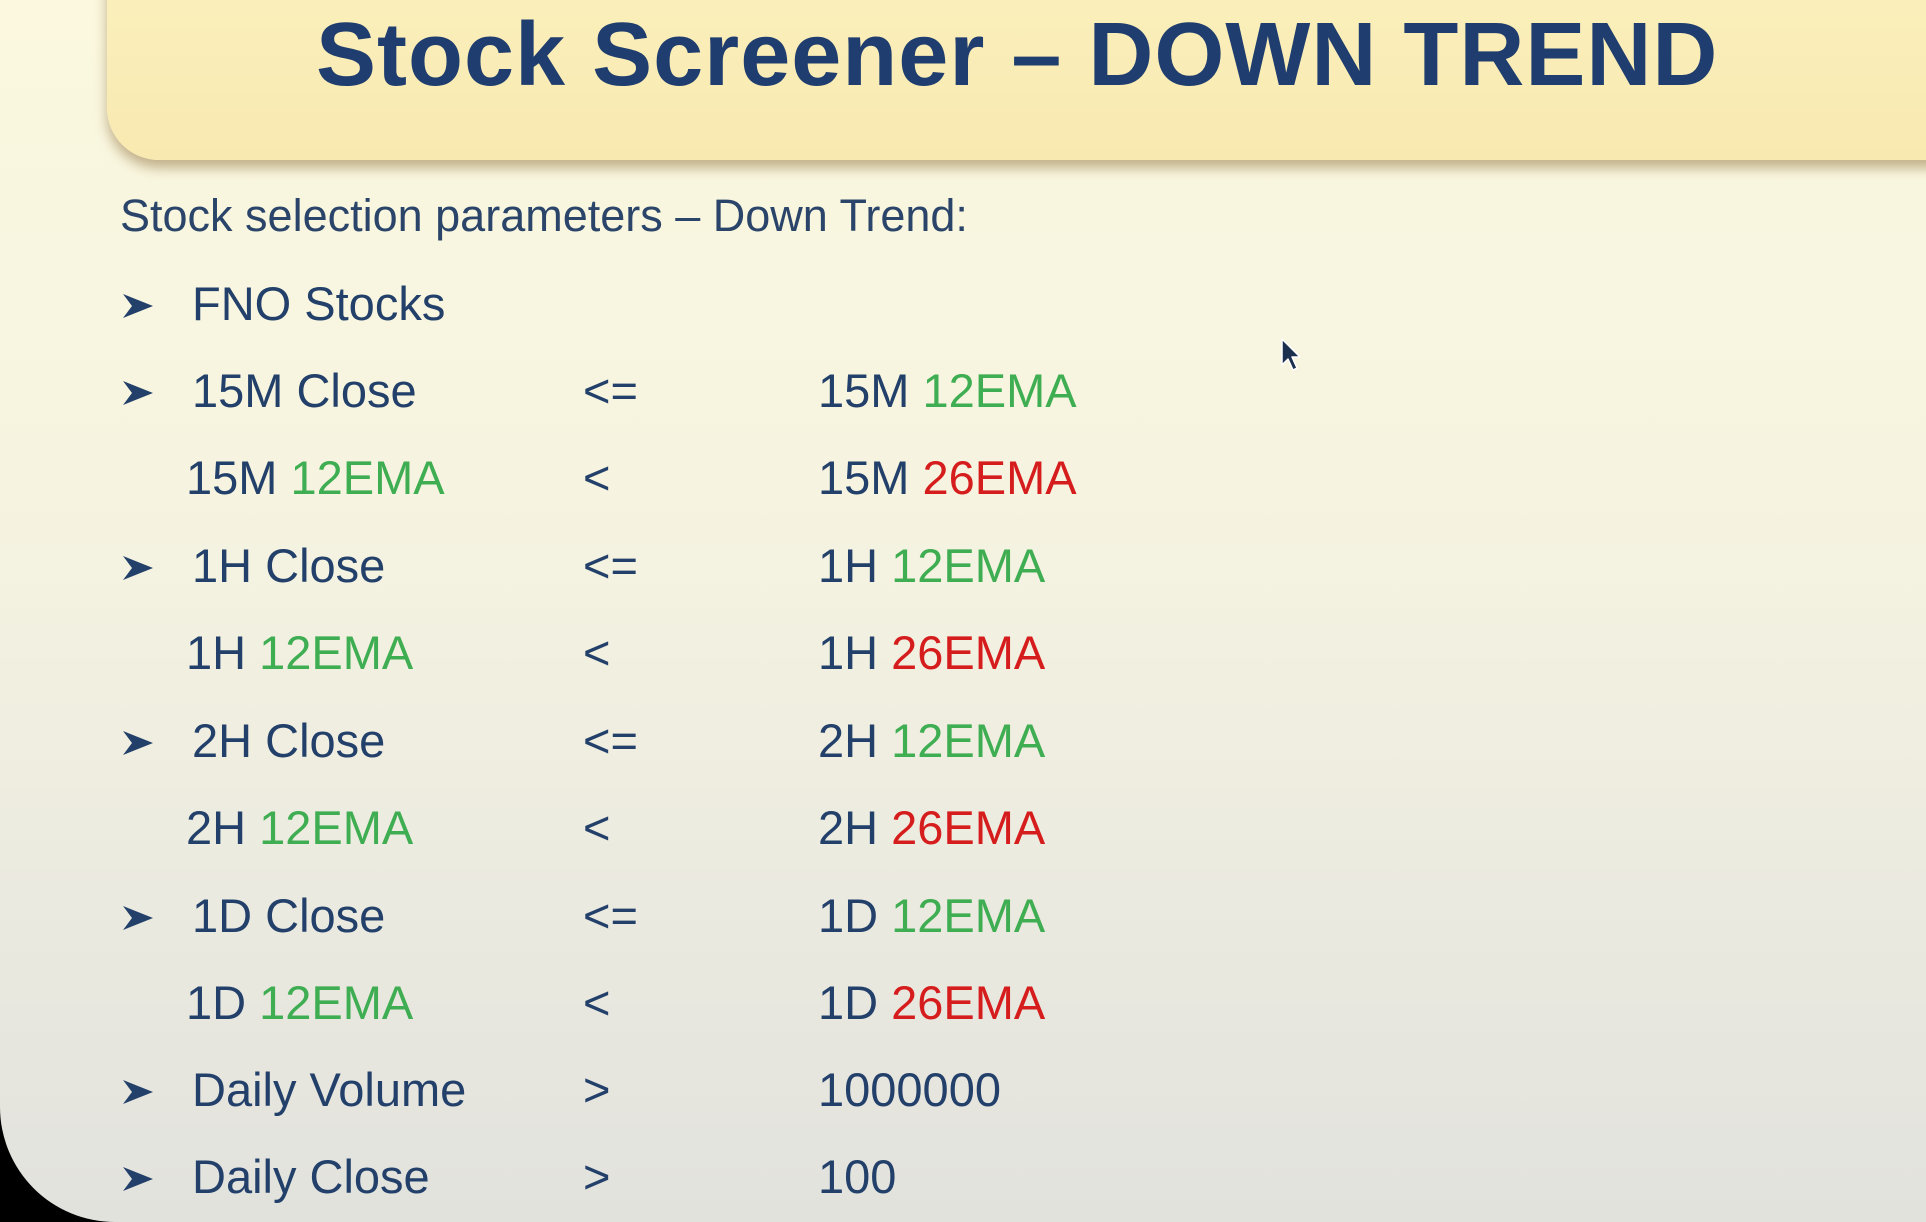  I want to click on criteria-right: 1000000, so click(909, 1089).